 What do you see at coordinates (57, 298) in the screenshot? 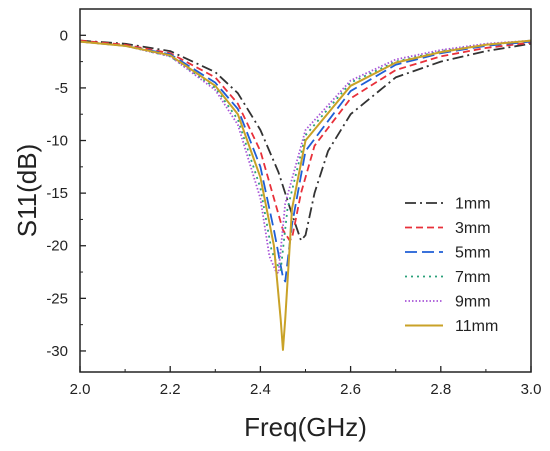
I see `y-tick-label: -25` at bounding box center [57, 298].